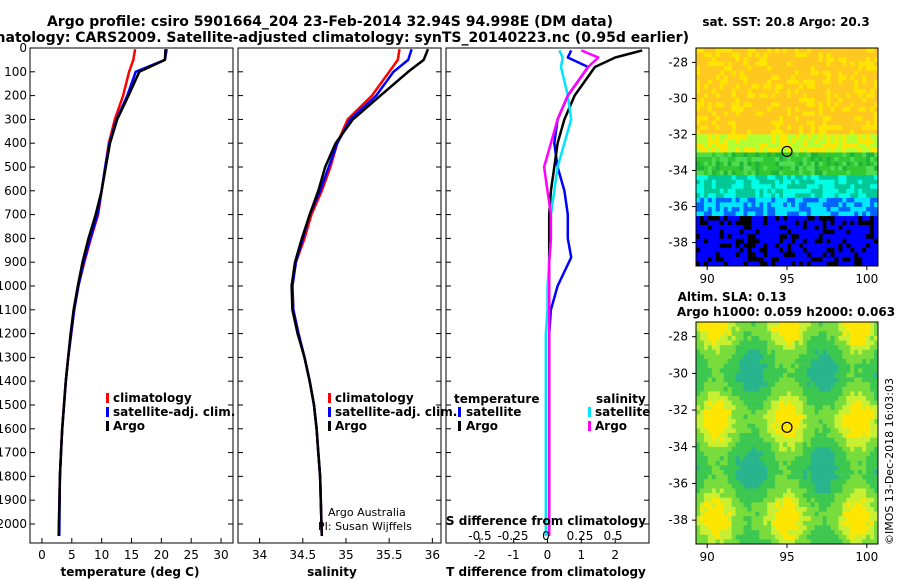 The image size is (900, 580). I want to click on difference-xlabel: T difference from climatology, so click(546, 572).